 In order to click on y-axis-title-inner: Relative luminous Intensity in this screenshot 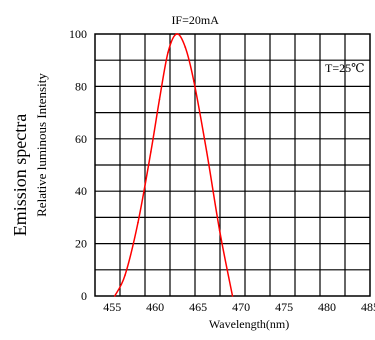, I will do `click(41, 145)`.